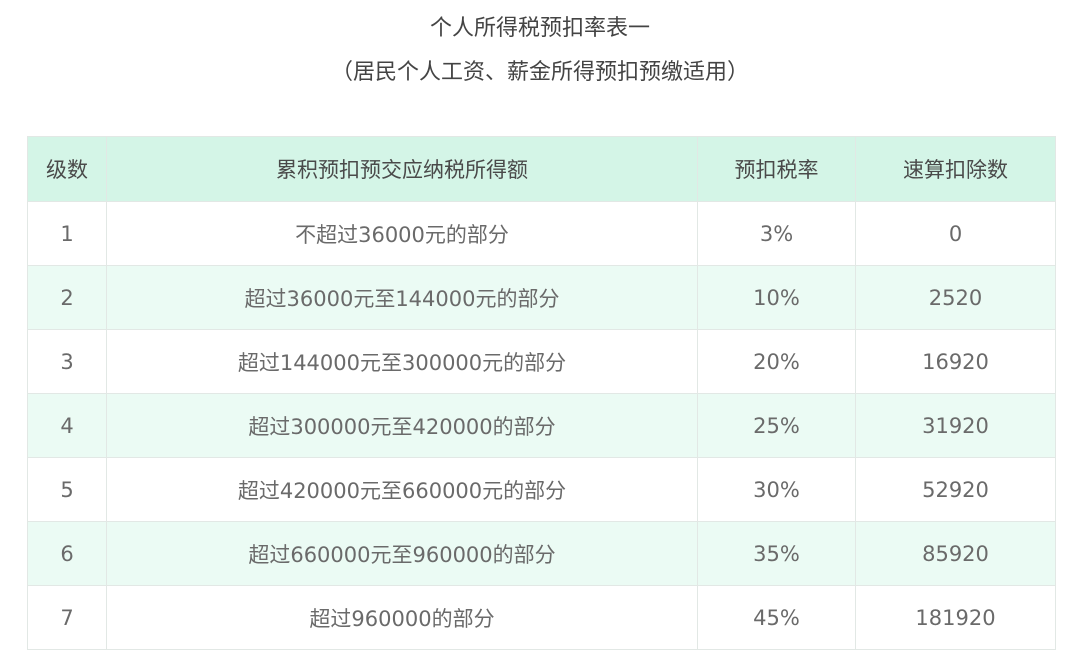 Image resolution: width=1080 pixels, height=671 pixels. Describe the element at coordinates (539, 72) in the screenshot. I see `page-subtitle: （居民个人工资、薪金所得预扣预缴适用）` at that location.